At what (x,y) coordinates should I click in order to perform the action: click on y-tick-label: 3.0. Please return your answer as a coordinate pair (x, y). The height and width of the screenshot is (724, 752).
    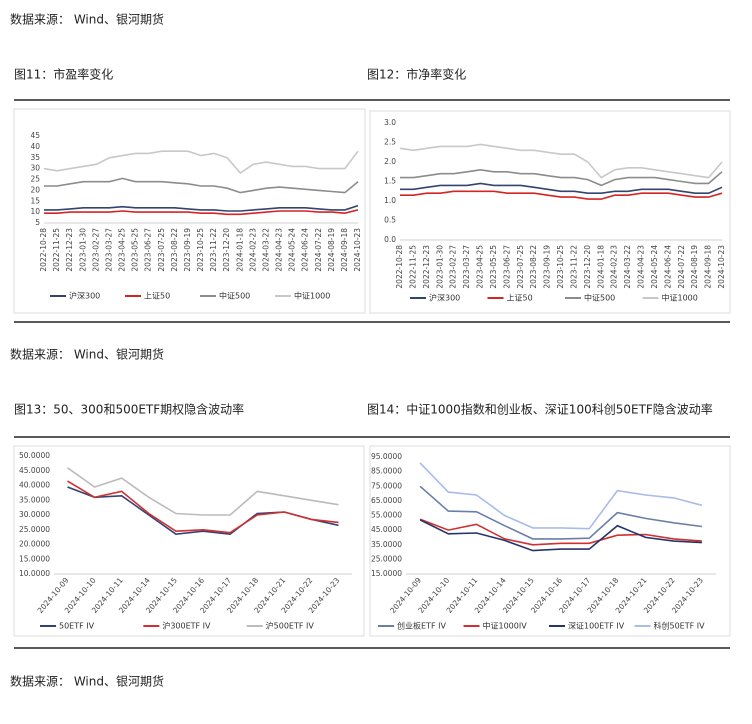
    Looking at the image, I should click on (390, 122).